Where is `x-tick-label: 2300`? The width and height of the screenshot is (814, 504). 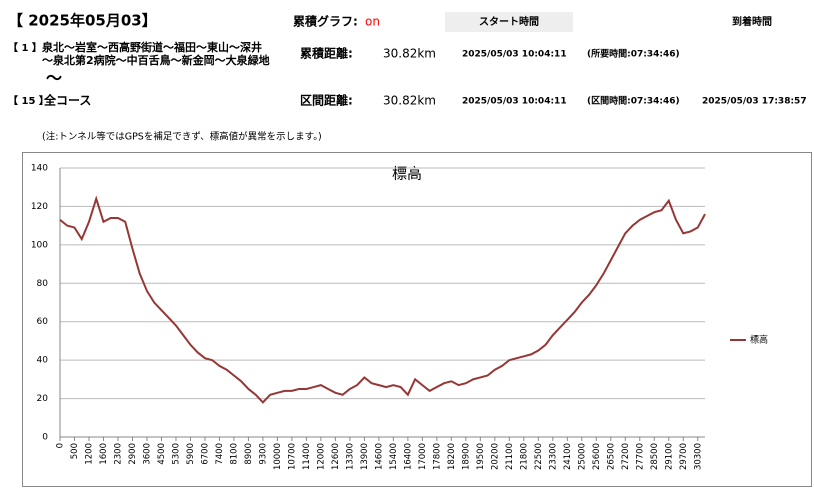
x-tick-label: 2300 is located at coordinates (118, 454).